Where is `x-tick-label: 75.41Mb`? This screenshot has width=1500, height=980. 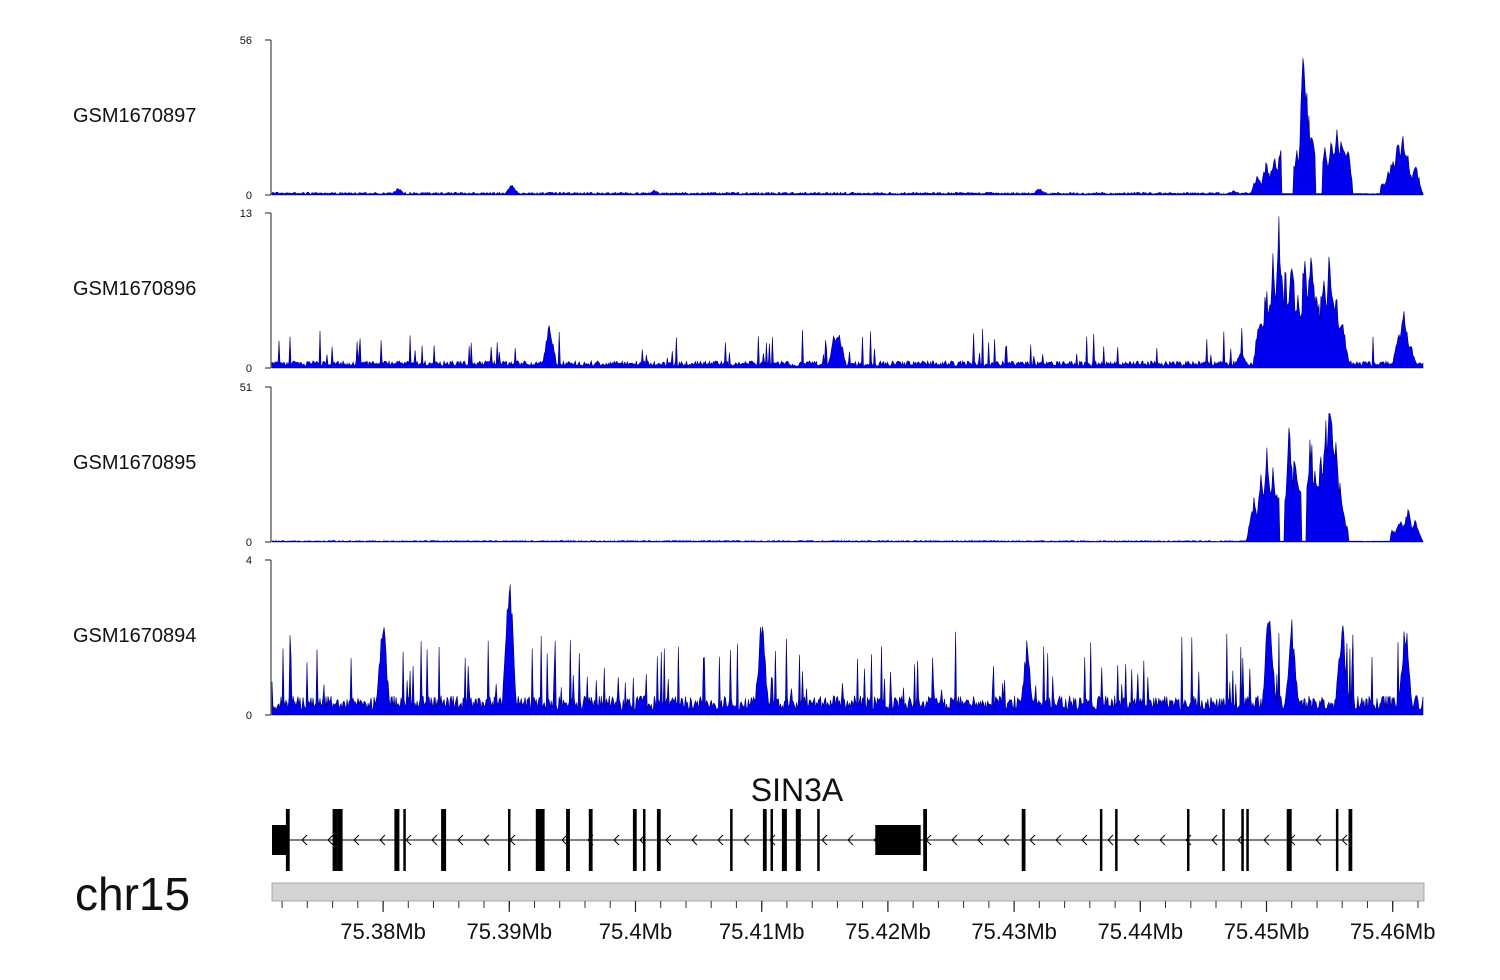 x-tick-label: 75.41Mb is located at coordinates (762, 931).